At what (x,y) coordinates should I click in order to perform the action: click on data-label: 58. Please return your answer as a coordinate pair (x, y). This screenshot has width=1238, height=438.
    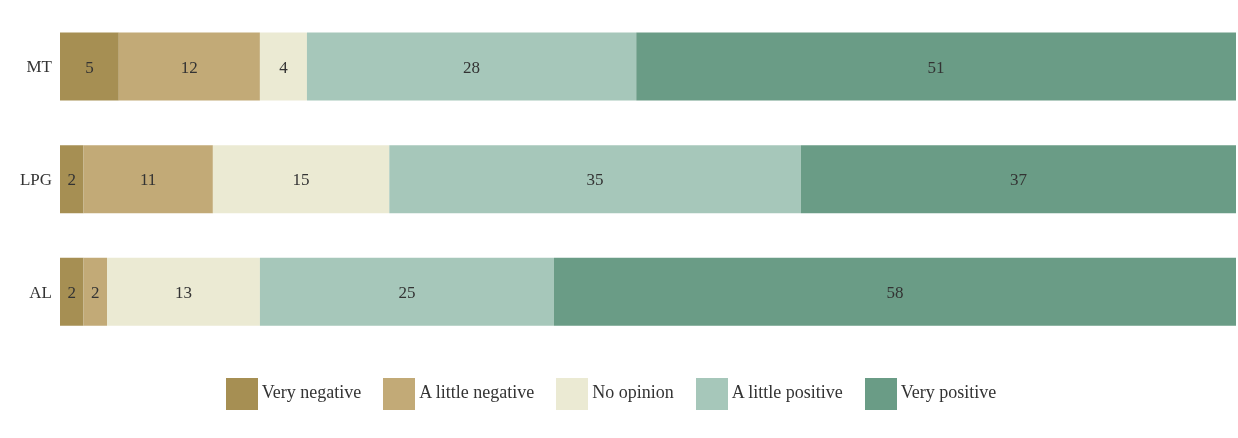
    Looking at the image, I should click on (895, 292).